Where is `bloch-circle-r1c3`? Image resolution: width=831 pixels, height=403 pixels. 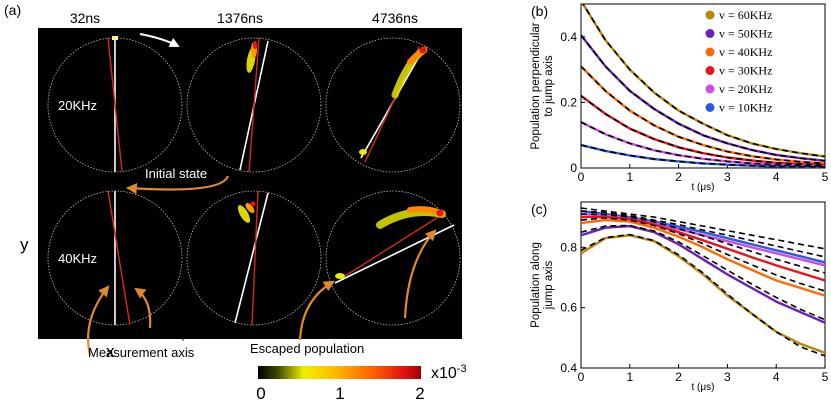 bloch-circle-r1c3 is located at coordinates (393, 105).